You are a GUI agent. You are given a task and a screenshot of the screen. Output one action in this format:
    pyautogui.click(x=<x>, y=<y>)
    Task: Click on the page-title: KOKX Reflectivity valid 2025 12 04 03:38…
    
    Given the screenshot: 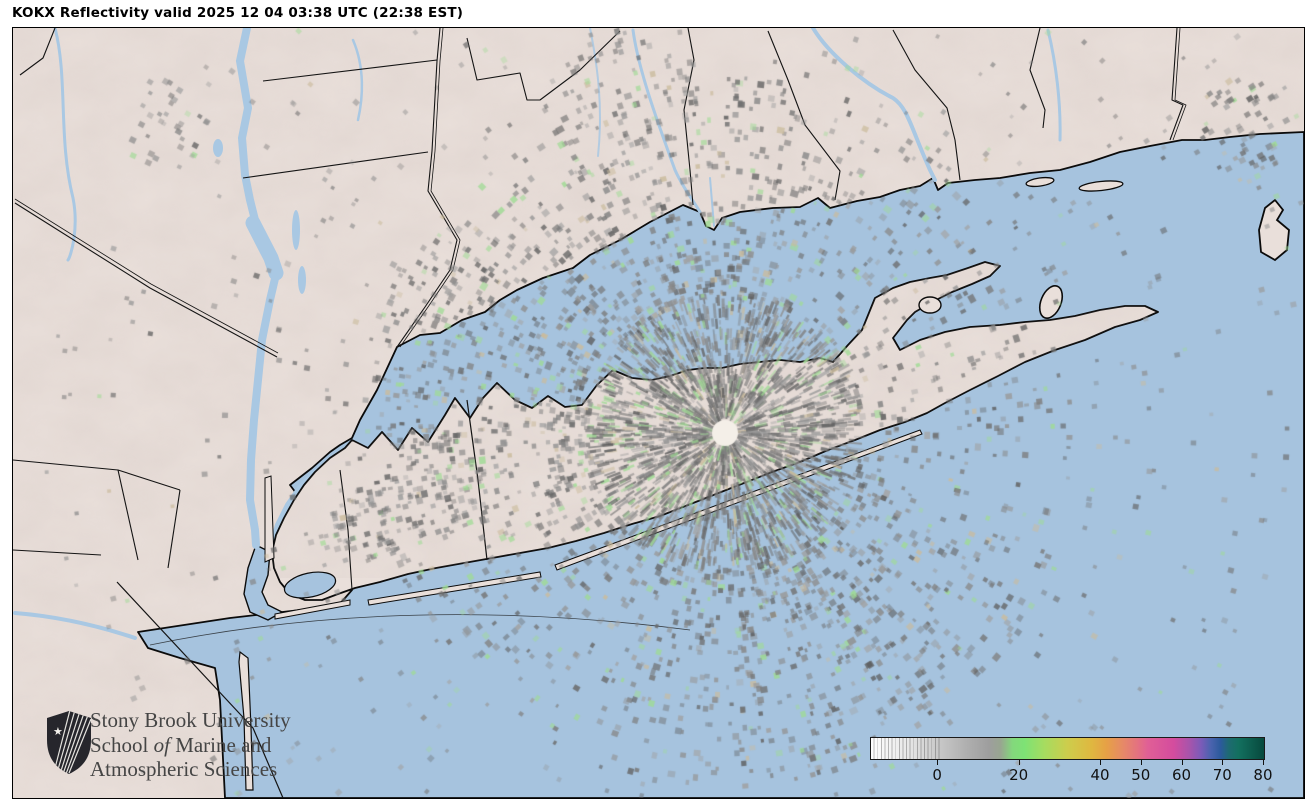 What is the action you would take?
    pyautogui.click(x=238, y=13)
    